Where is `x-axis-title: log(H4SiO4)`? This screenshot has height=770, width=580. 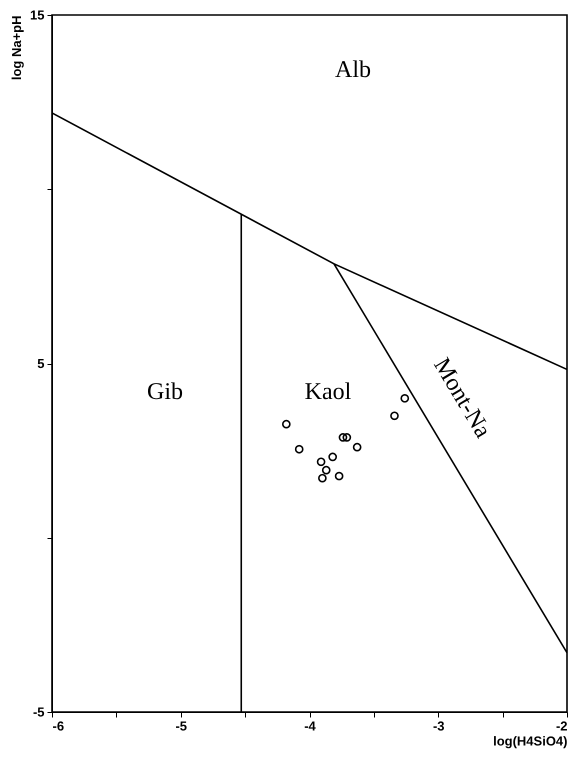
x-axis-title: log(H4SiO4) is located at coordinates (530, 741).